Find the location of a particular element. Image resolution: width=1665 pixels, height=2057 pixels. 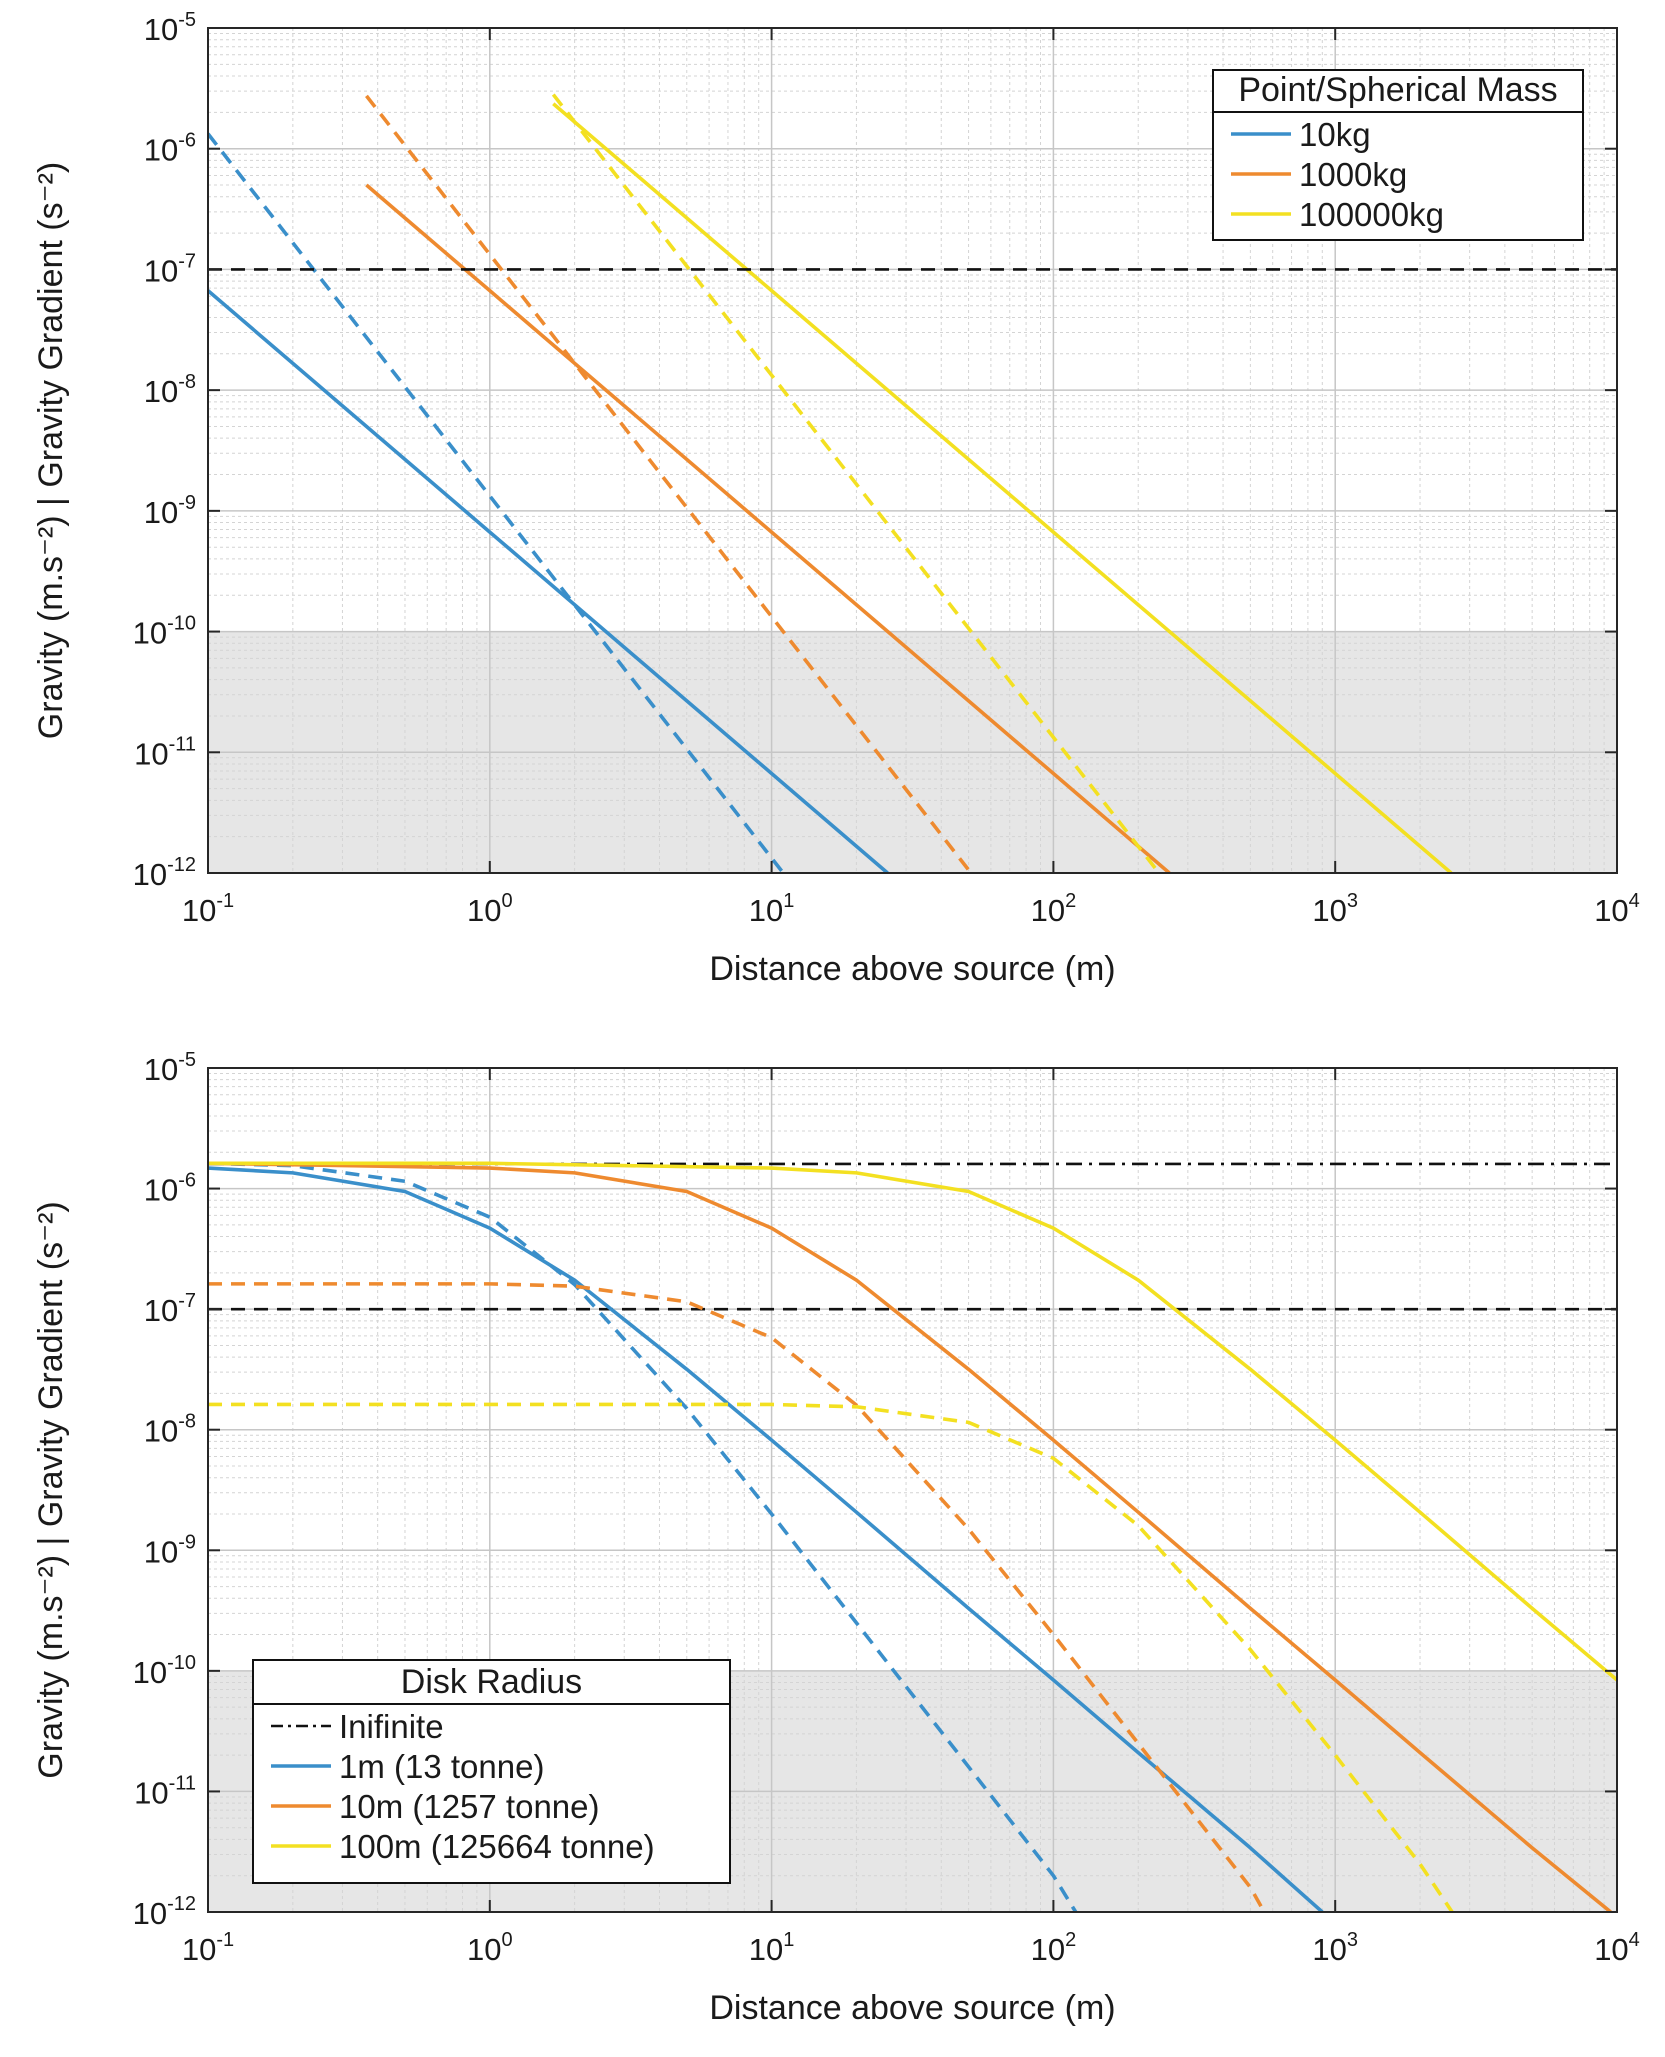

legend-entry-label: 10m (1257 tonne) is located at coordinates (469, 1806).